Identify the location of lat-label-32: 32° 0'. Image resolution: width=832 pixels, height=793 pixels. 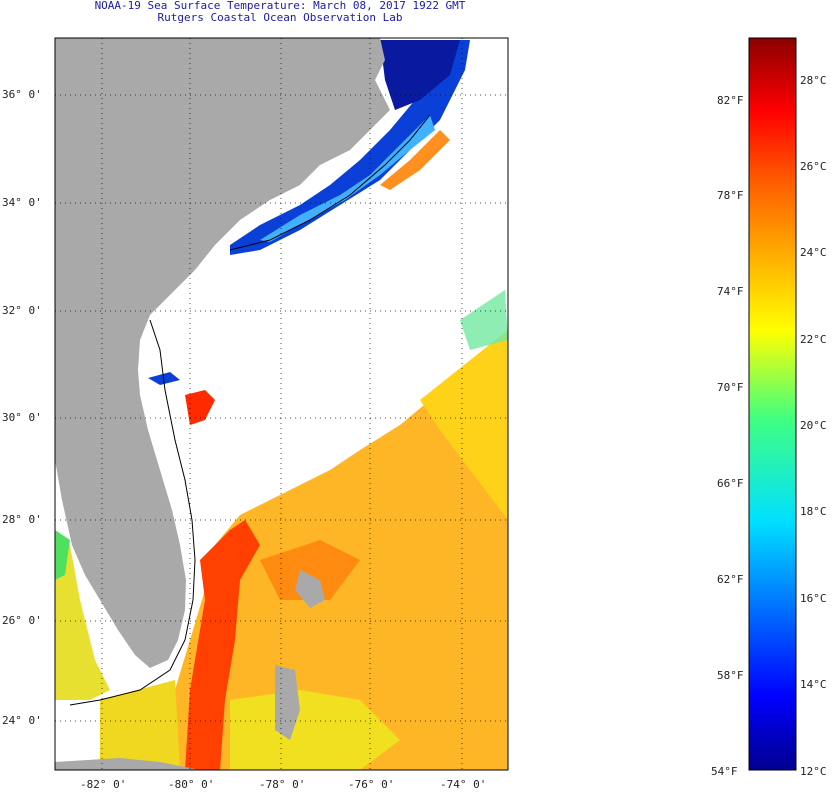
(22, 310).